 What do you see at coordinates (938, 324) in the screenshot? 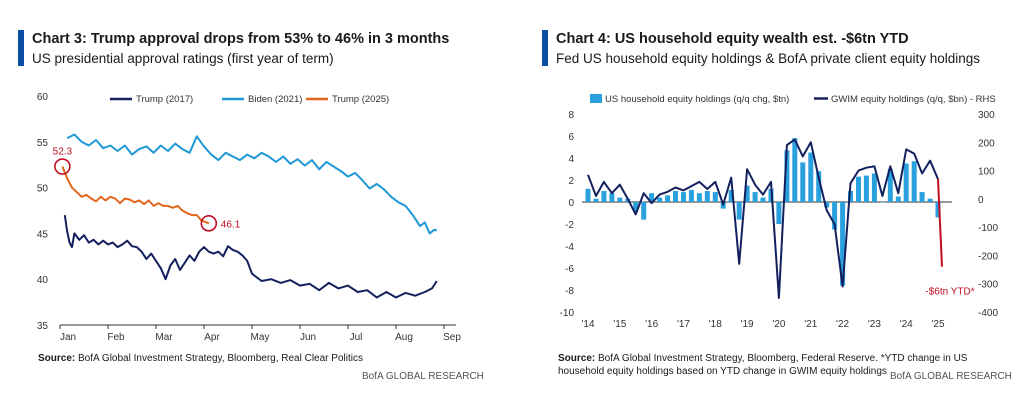
I see `x-tick-label: '25` at bounding box center [938, 324].